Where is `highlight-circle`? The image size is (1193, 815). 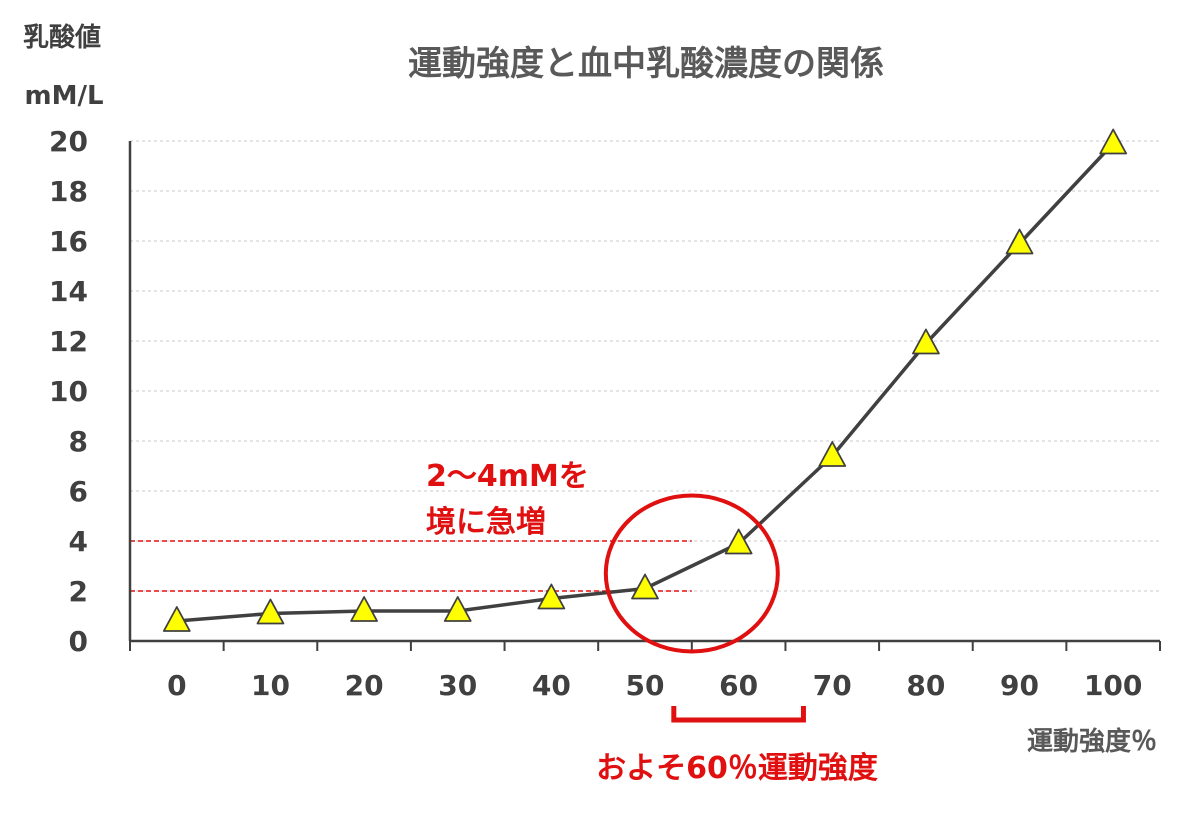 highlight-circle is located at coordinates (691, 573).